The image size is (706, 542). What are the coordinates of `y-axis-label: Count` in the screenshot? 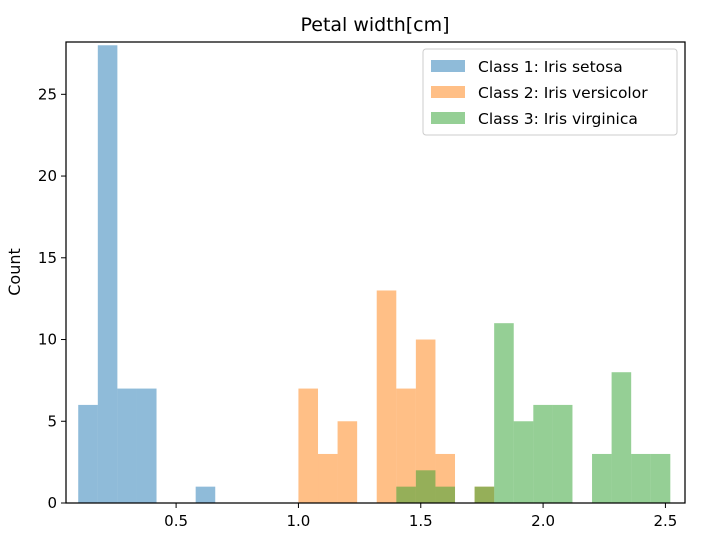 It's located at (14, 272).